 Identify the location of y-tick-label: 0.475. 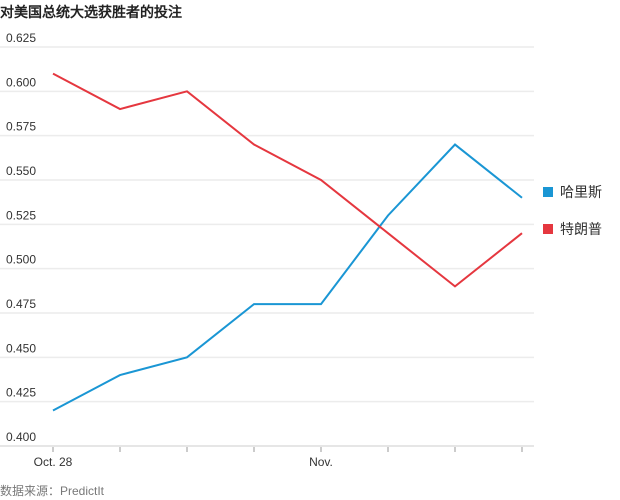
(21, 304).